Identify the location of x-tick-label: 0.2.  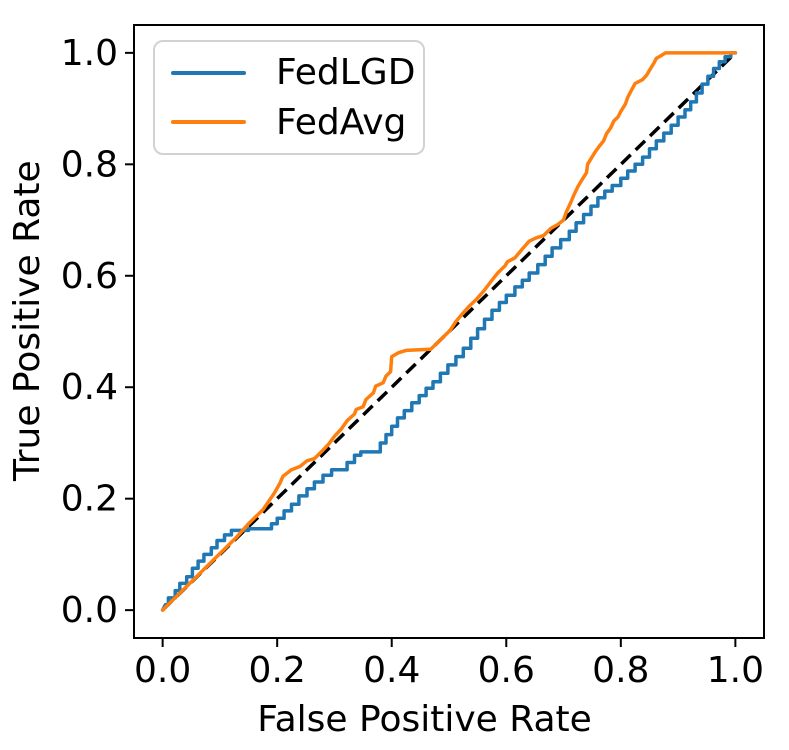
(277, 670).